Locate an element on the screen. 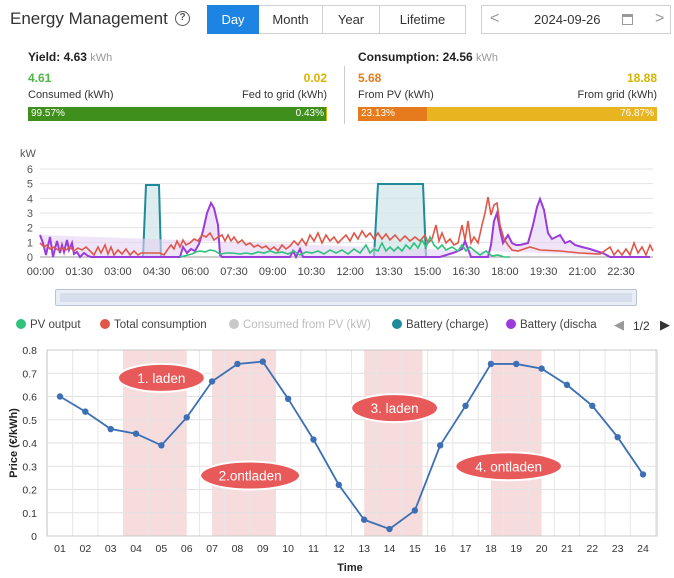 The image size is (674, 578). legend-next-icon: ▶ is located at coordinates (665, 325).